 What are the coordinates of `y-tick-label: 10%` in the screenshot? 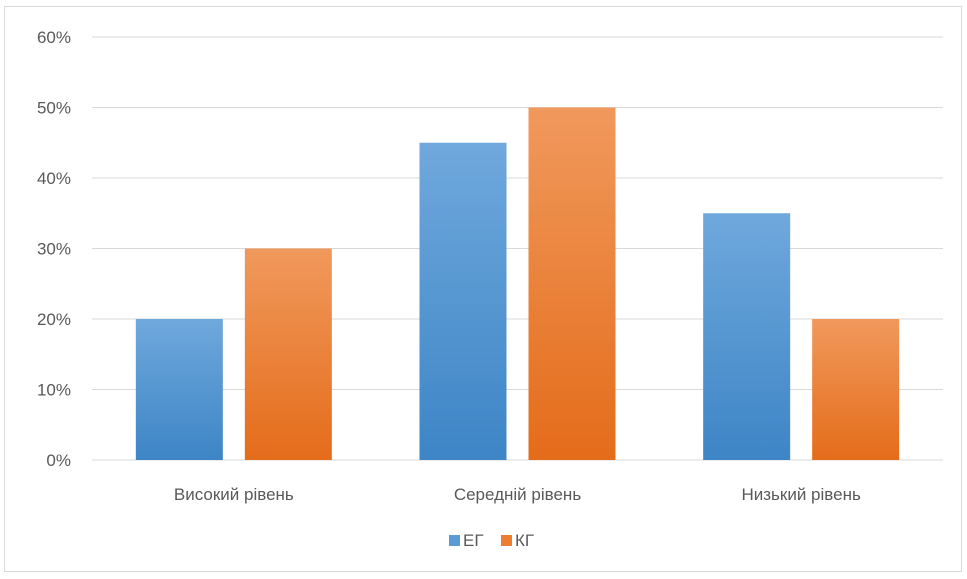 It's located at (54, 390).